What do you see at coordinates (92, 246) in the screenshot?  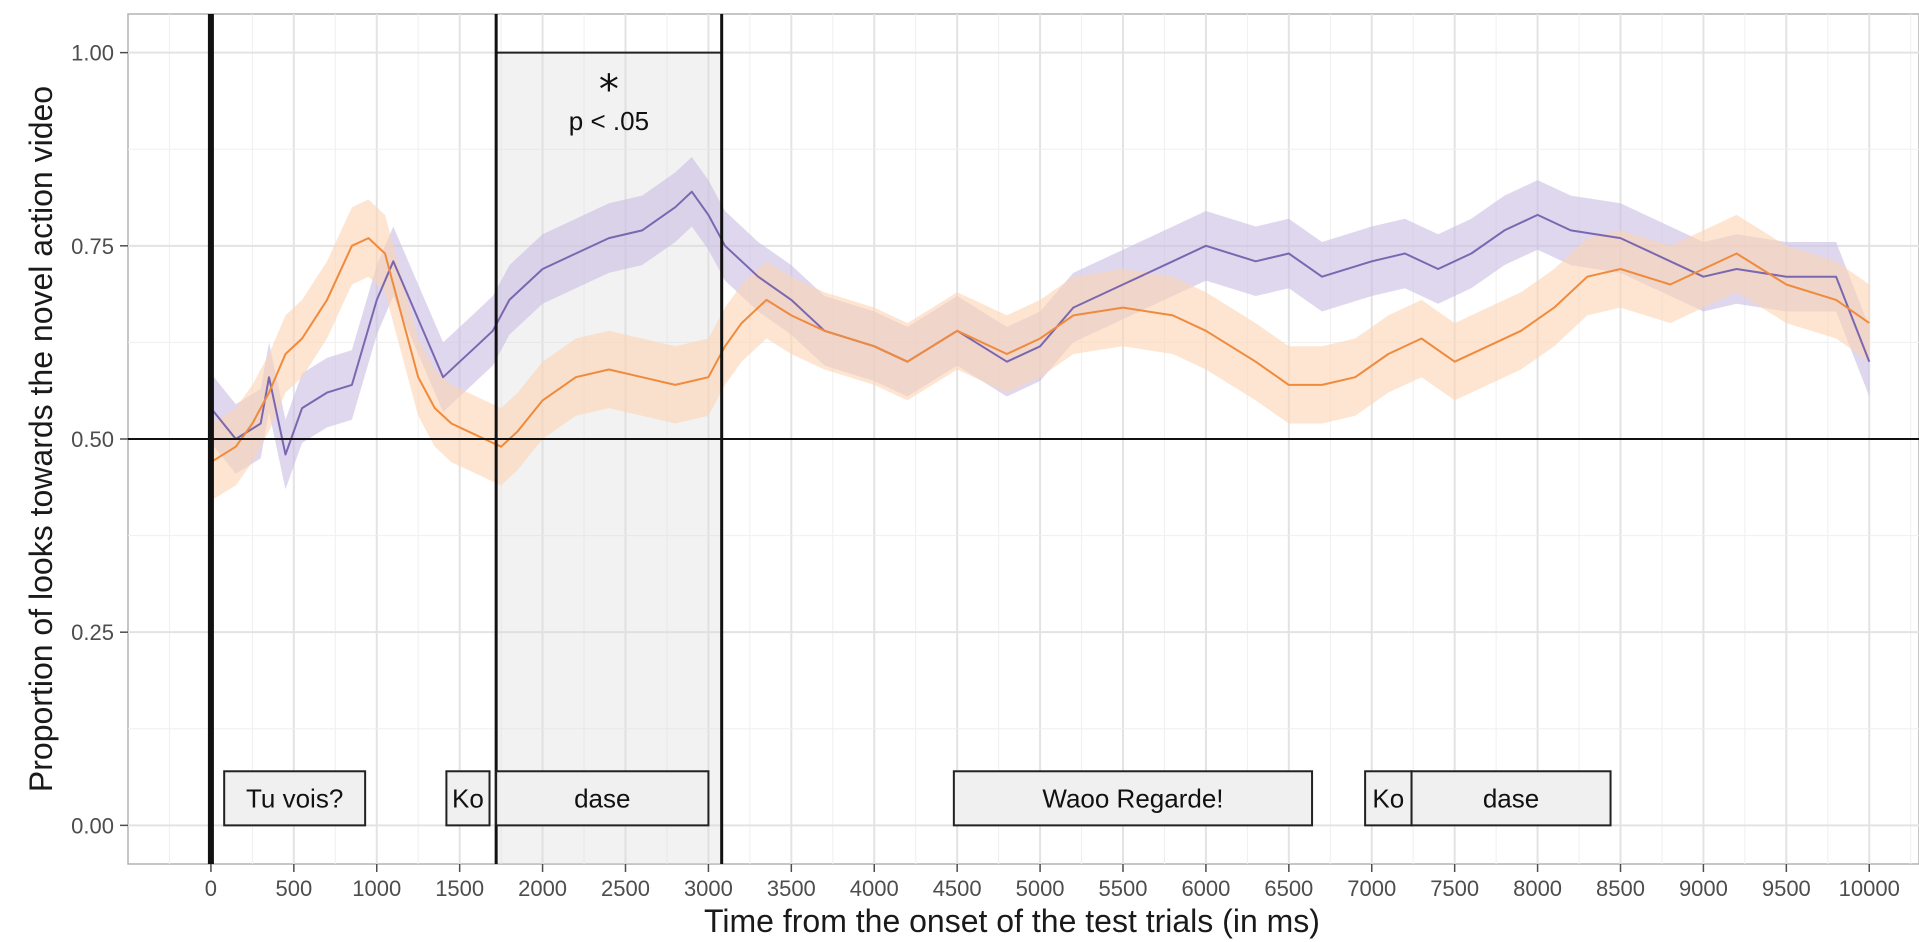 I see `y-tick-label: 0.75` at bounding box center [92, 246].